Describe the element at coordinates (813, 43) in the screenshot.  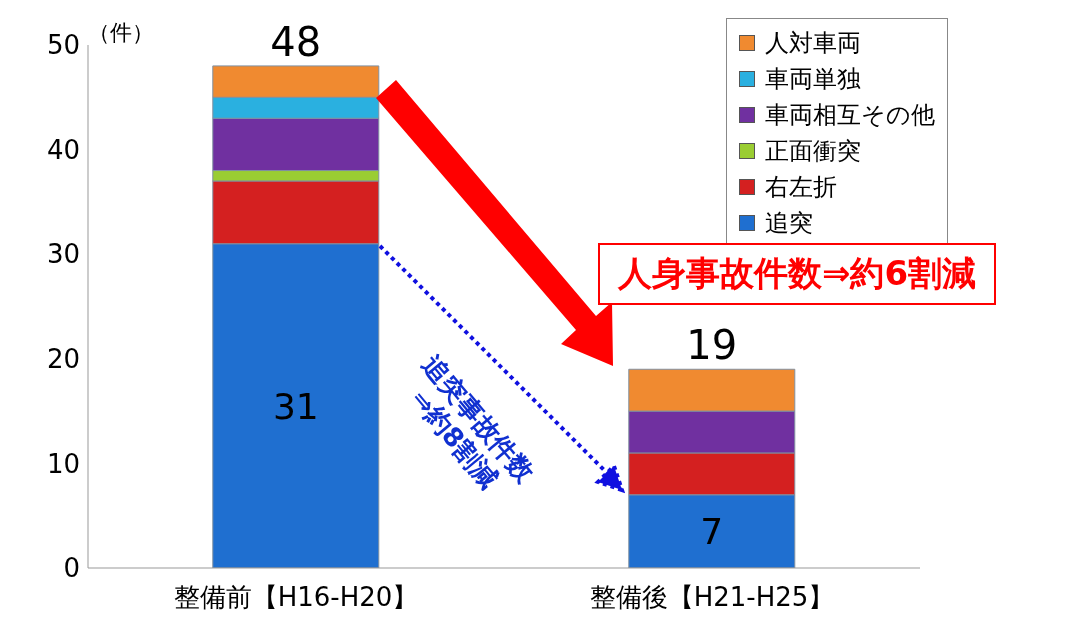
I see `legend-label: 人対車両` at that location.